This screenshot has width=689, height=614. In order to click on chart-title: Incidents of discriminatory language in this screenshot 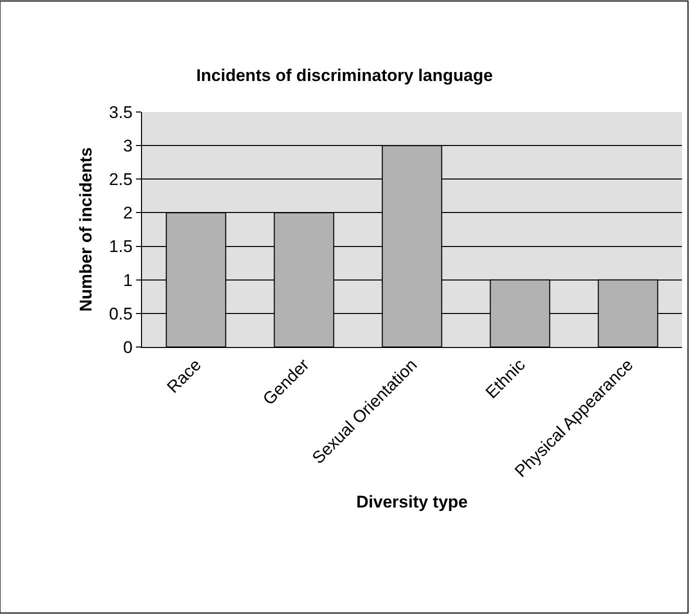, I will do `click(344, 75)`.